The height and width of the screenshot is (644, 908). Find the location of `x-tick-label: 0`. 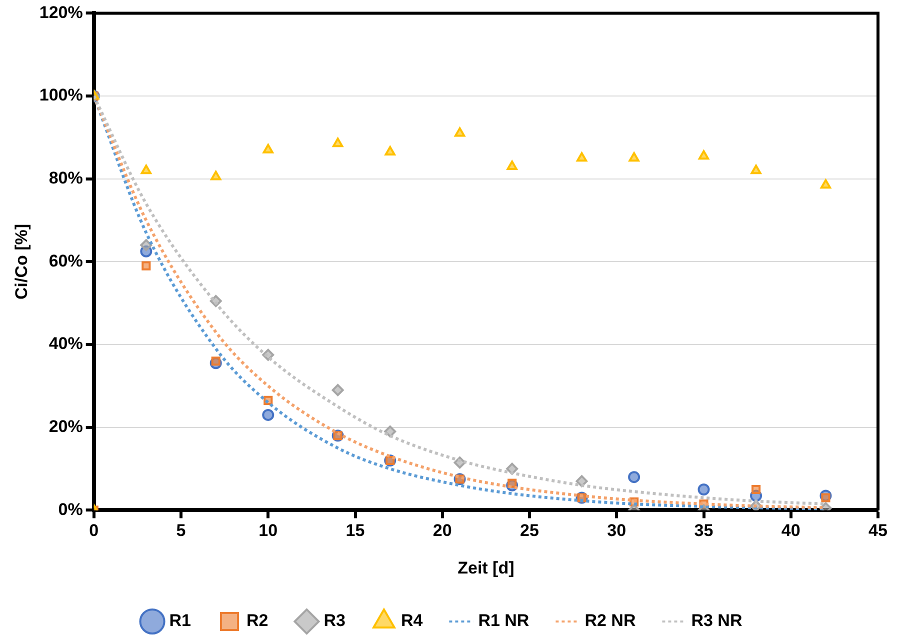

x-tick-label: 0 is located at coordinates (94, 530).